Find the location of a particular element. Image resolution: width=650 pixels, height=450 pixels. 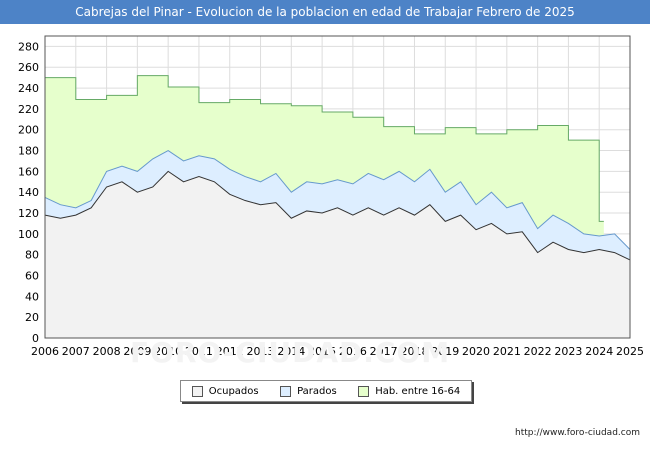

y-tick-label: 260 is located at coordinates (28, 67).